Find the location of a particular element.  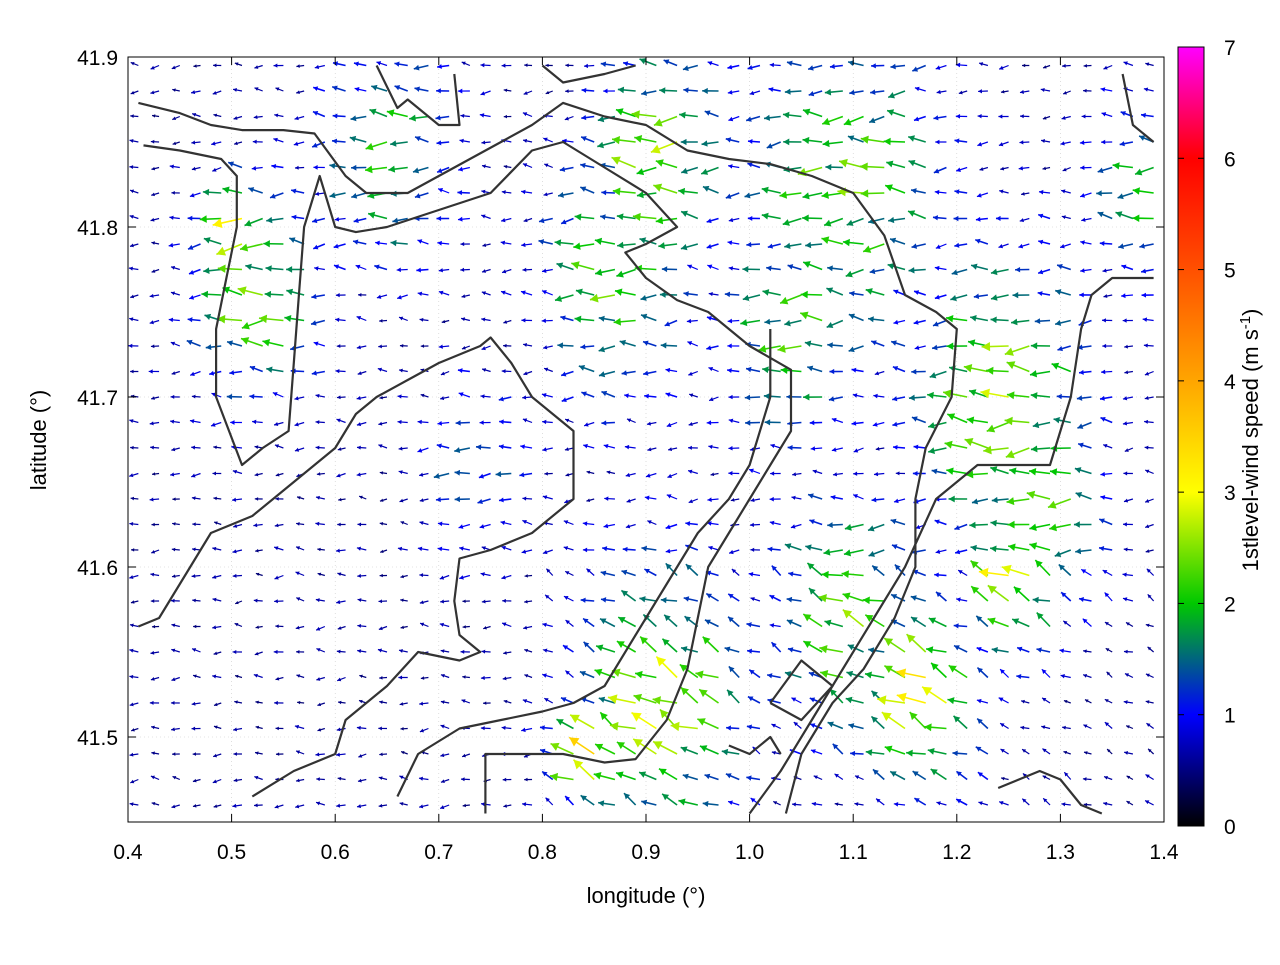

colorbar-tick-label: 1 is located at coordinates (1230, 716).